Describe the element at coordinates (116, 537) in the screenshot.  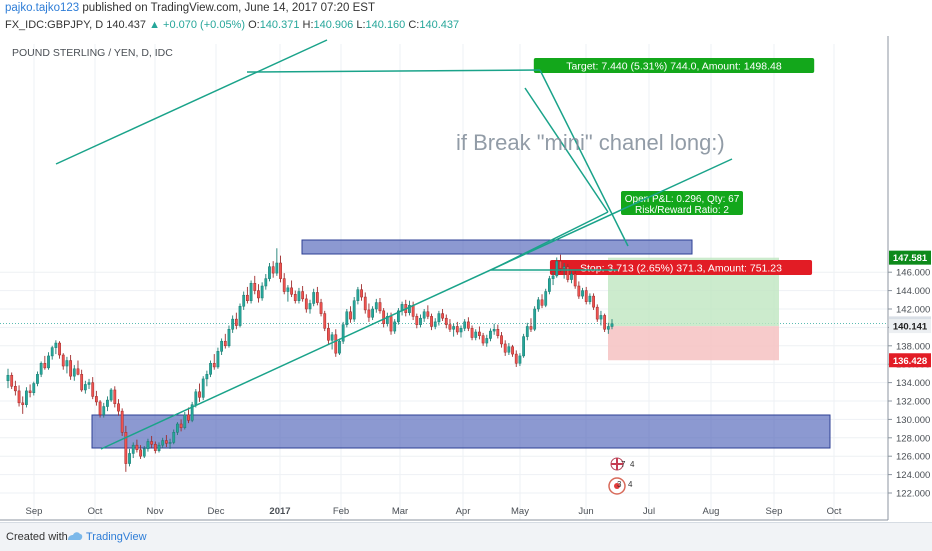
I see `tradingview-brand-link: TradingView` at that location.